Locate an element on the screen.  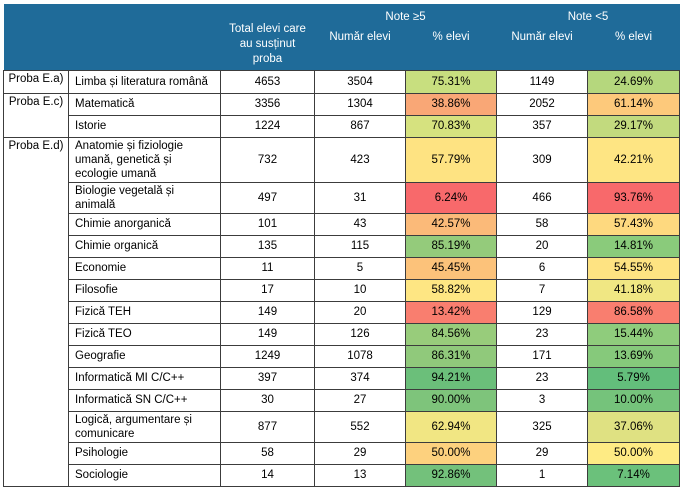
pass-percent-cell: 92.86% is located at coordinates (451, 475).